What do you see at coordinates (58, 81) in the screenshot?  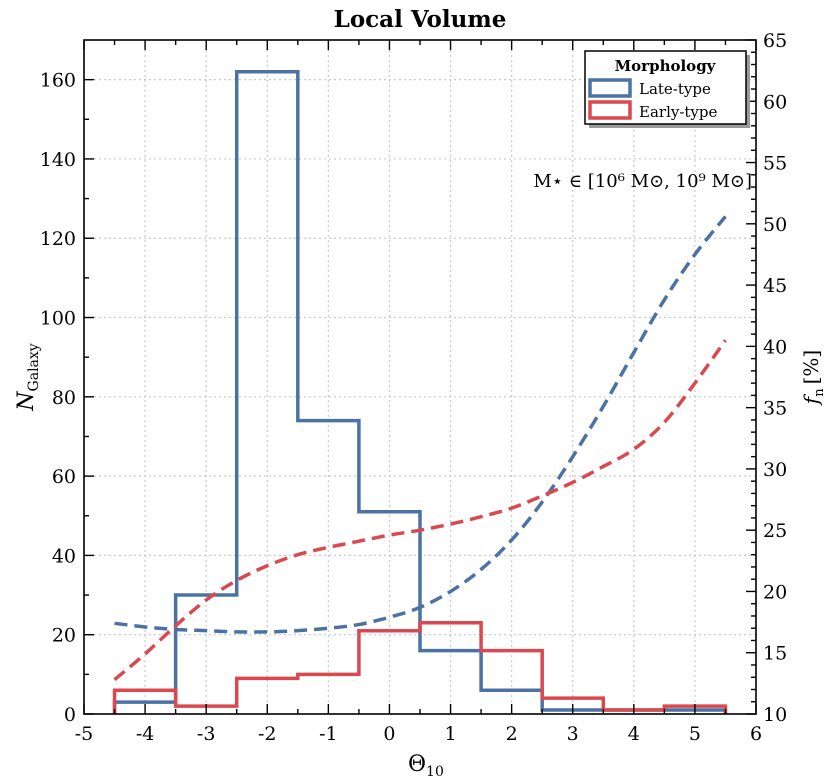 I see `y-tick-label: 160` at bounding box center [58, 81].